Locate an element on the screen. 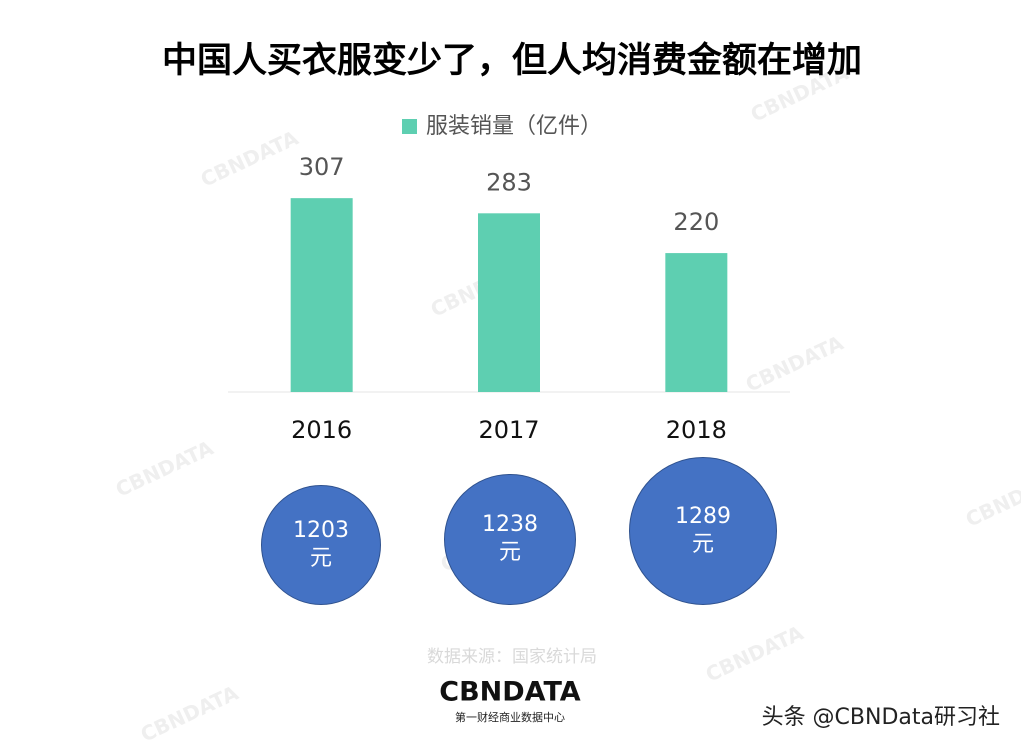  data-label: 307 is located at coordinates (322, 167).